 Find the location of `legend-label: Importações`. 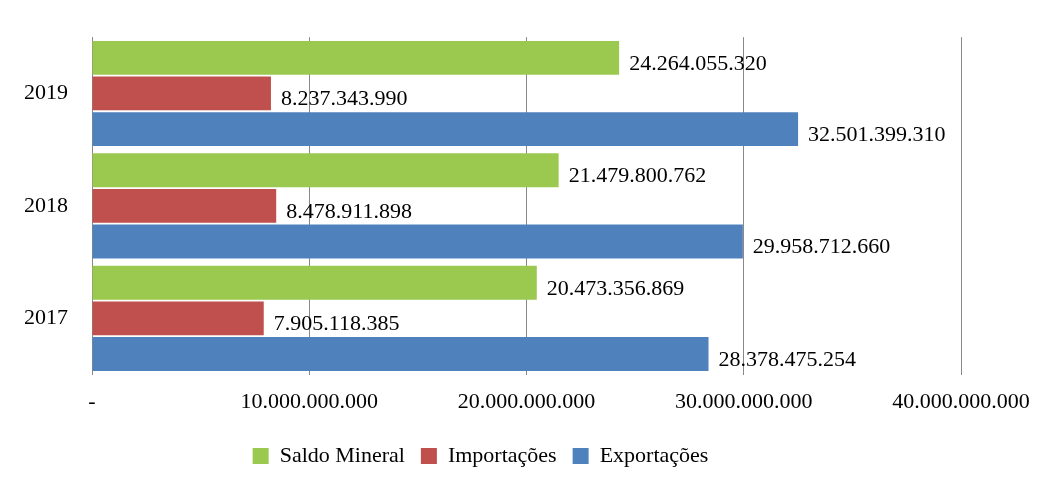

legend-label: Importações is located at coordinates (502, 454).